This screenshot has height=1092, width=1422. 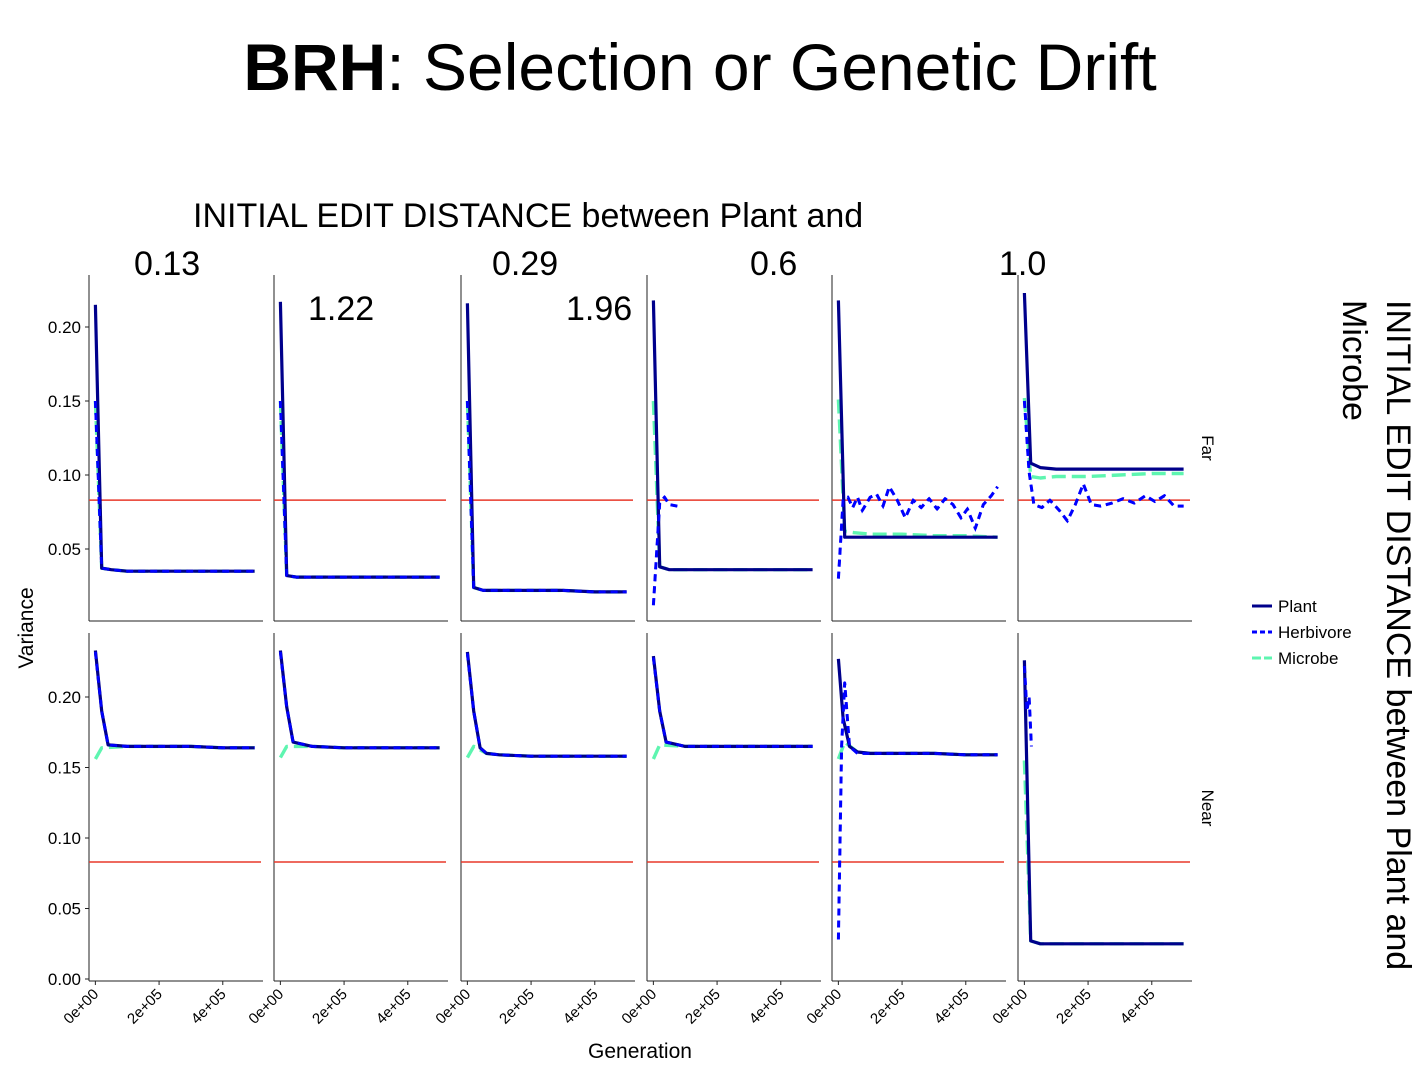 I want to click on y-tick-label: 0.00, so click(x=64, y=979).